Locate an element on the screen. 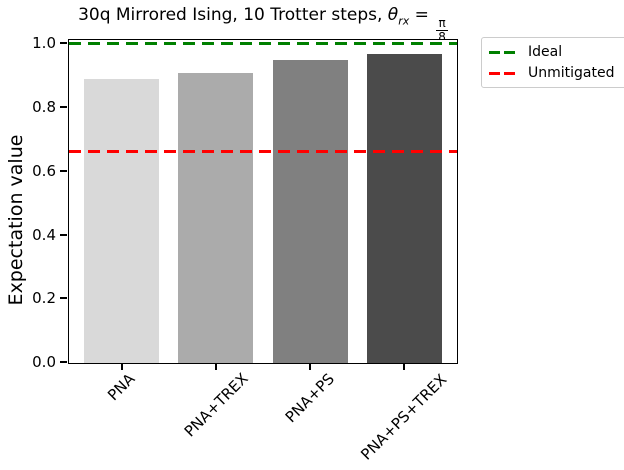 Image resolution: width=624 pixels, height=470 pixels. bar-pna-ps-trex is located at coordinates (404, 208).